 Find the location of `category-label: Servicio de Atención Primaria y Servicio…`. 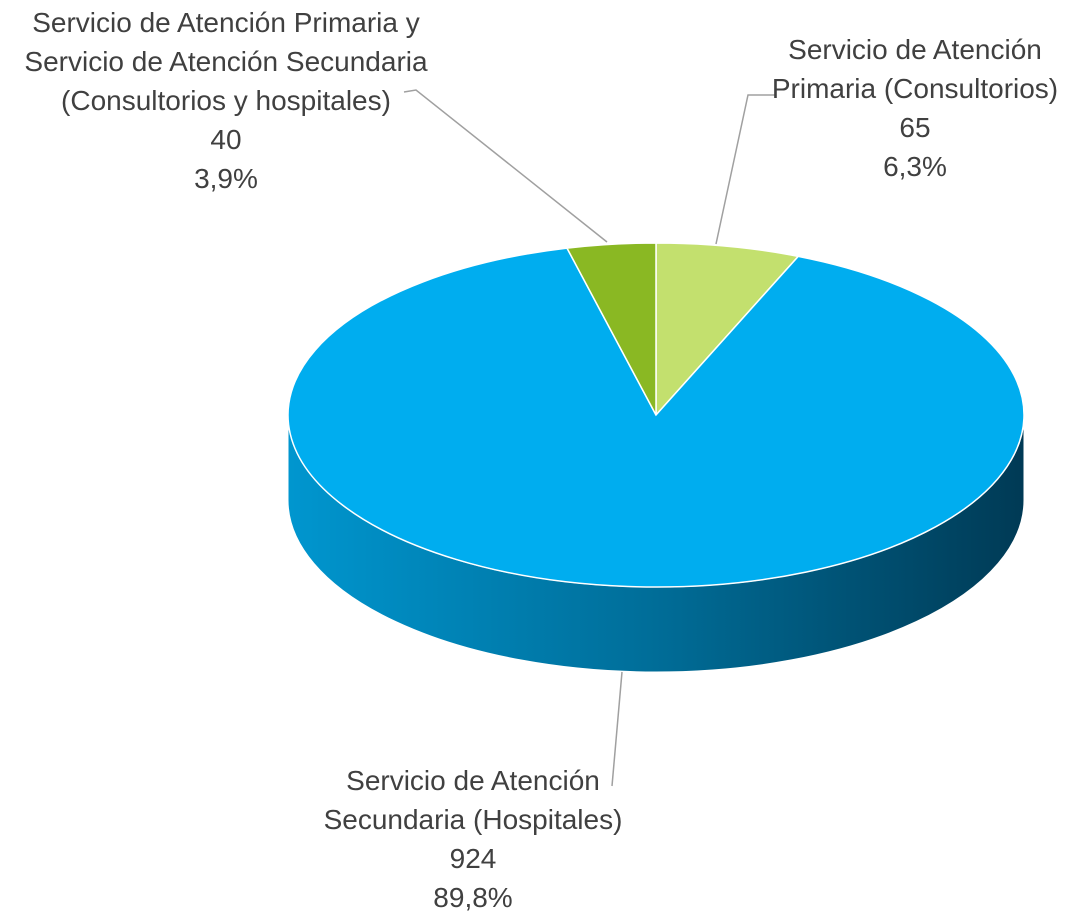

category-label: Servicio de Atención Primaria y Servicio… is located at coordinates (226, 61).